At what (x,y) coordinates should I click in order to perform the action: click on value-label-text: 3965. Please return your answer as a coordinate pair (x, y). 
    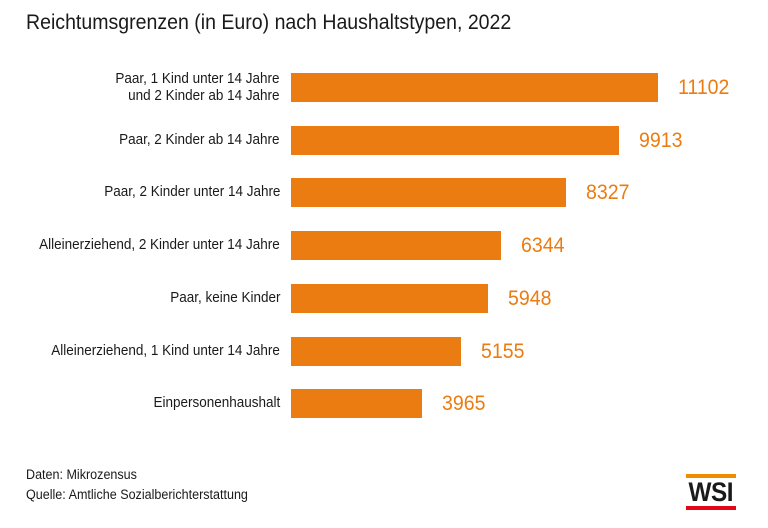
    Looking at the image, I should click on (464, 403).